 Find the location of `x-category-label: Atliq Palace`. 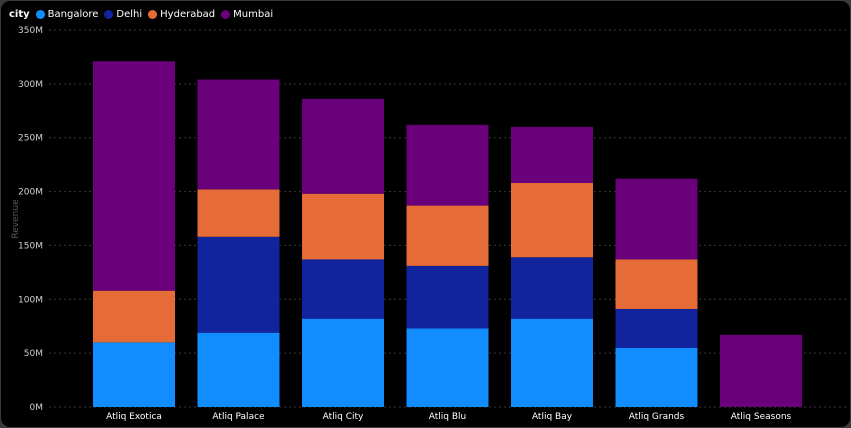

x-category-label: Atliq Palace is located at coordinates (238, 417).